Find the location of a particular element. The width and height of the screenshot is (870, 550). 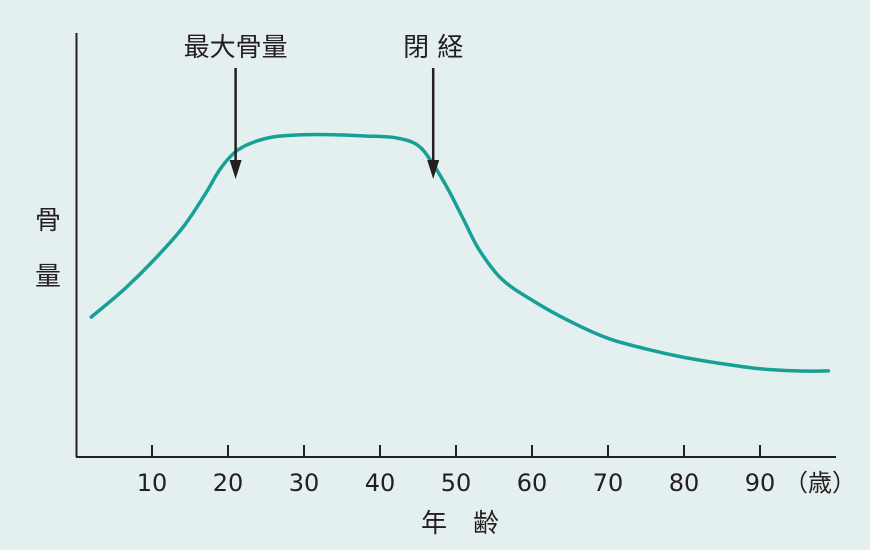

annotations: 最大骨量 閉 経 is located at coordinates (323, 106).